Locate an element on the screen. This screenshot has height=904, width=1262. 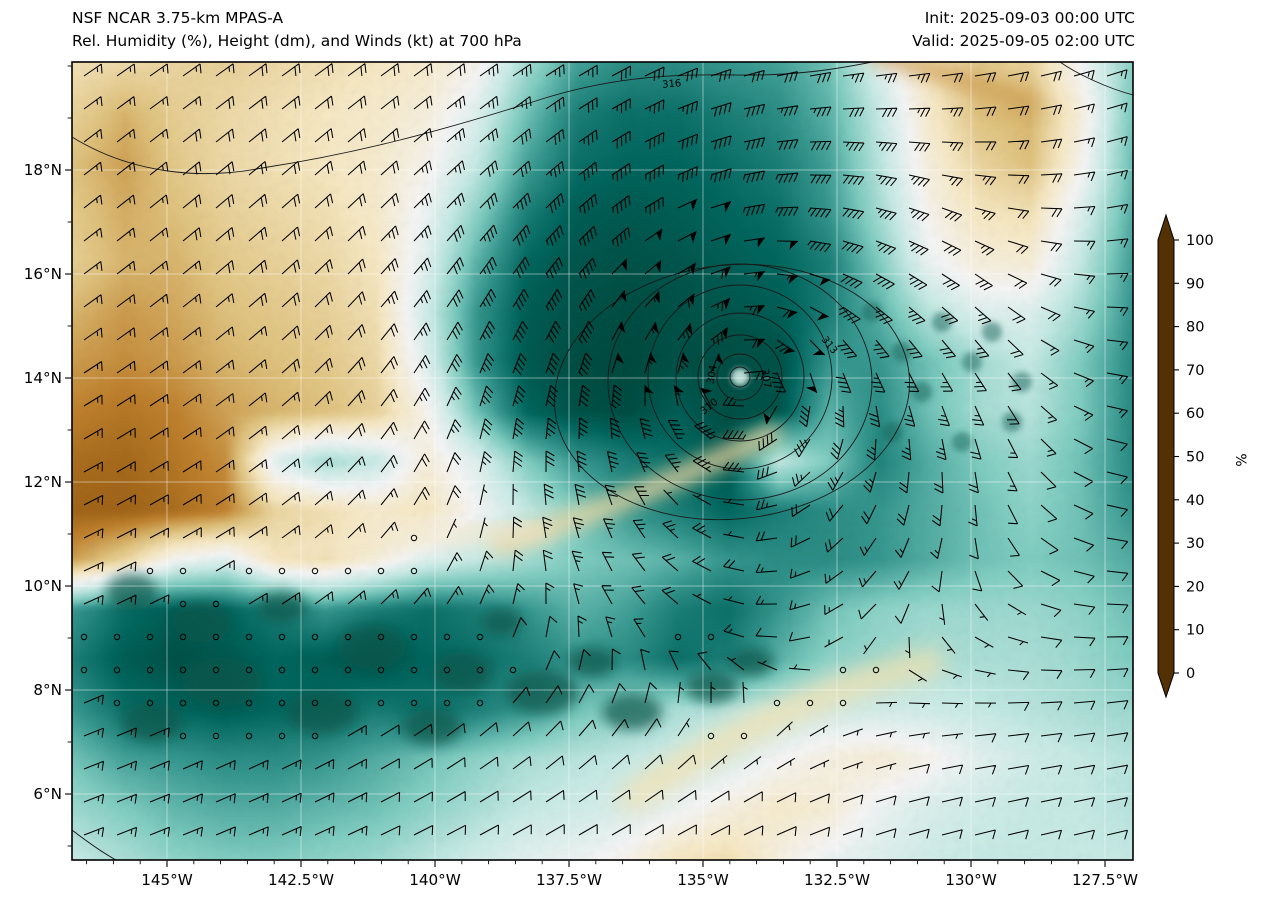
lon-tick-label: 140°W is located at coordinates (435, 880).